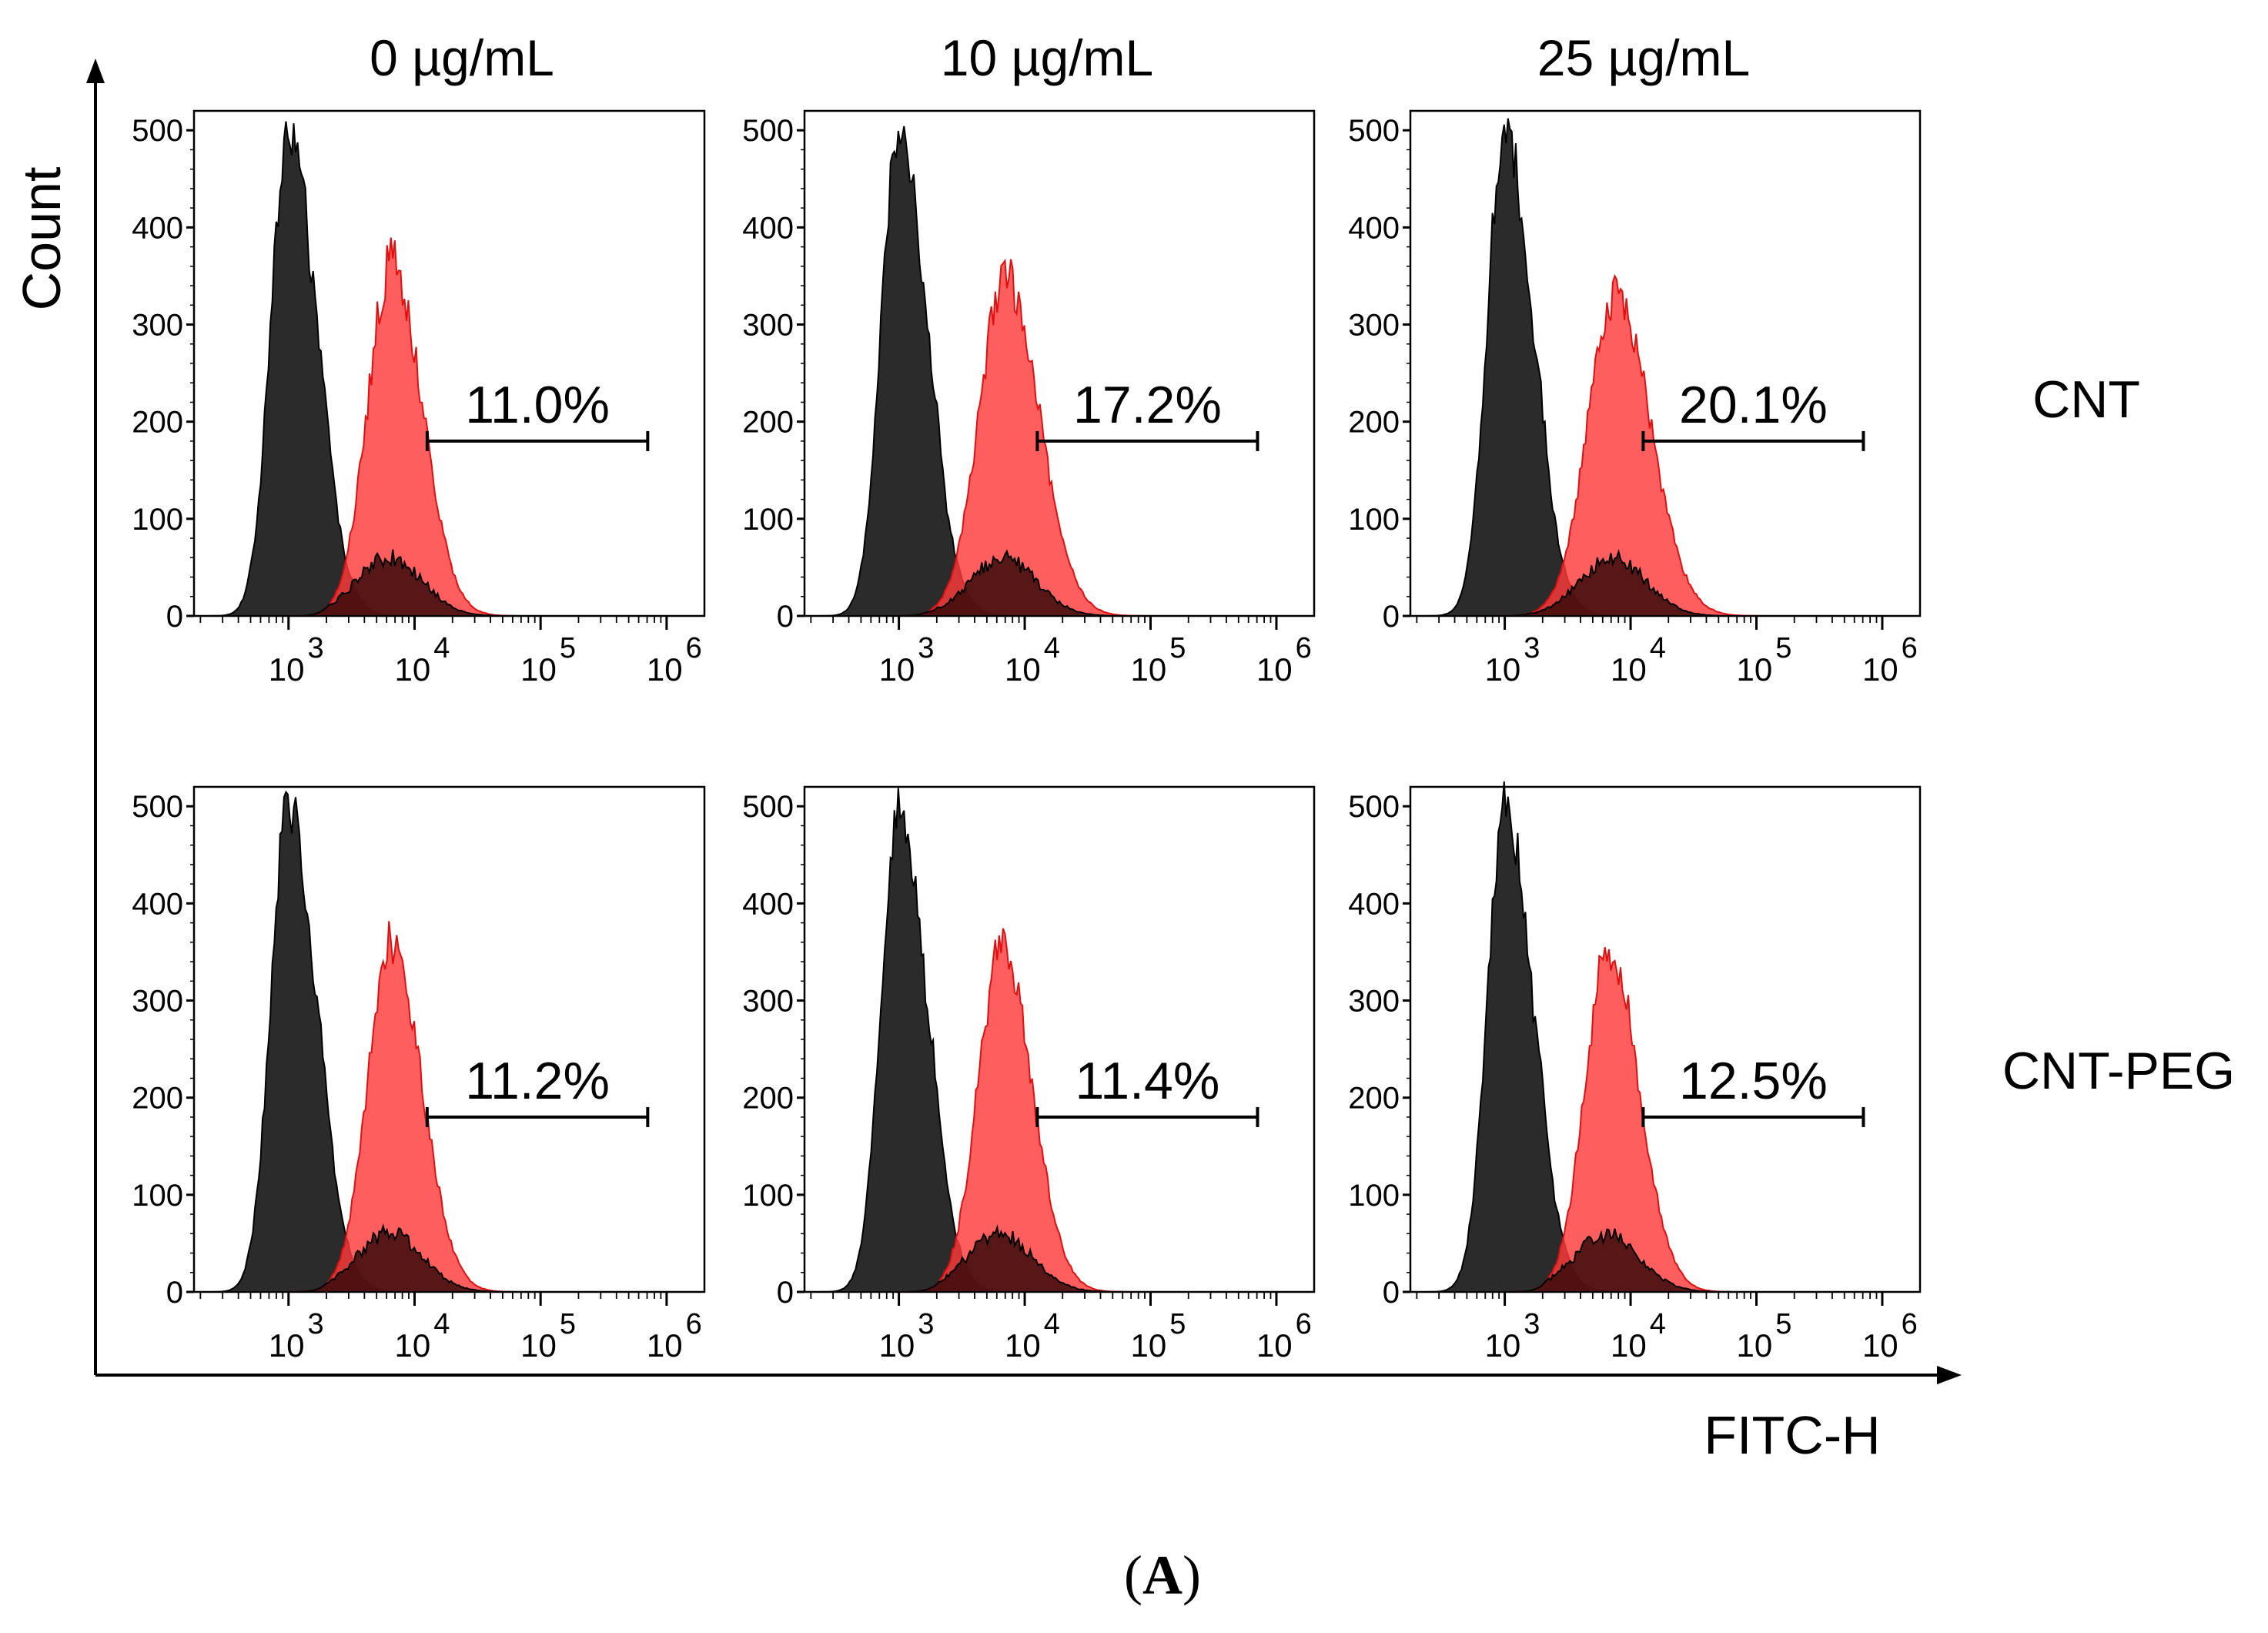 The width and height of the screenshot is (2268, 1633). I want to click on gate-percent-label: 20.1%, so click(1753, 405).